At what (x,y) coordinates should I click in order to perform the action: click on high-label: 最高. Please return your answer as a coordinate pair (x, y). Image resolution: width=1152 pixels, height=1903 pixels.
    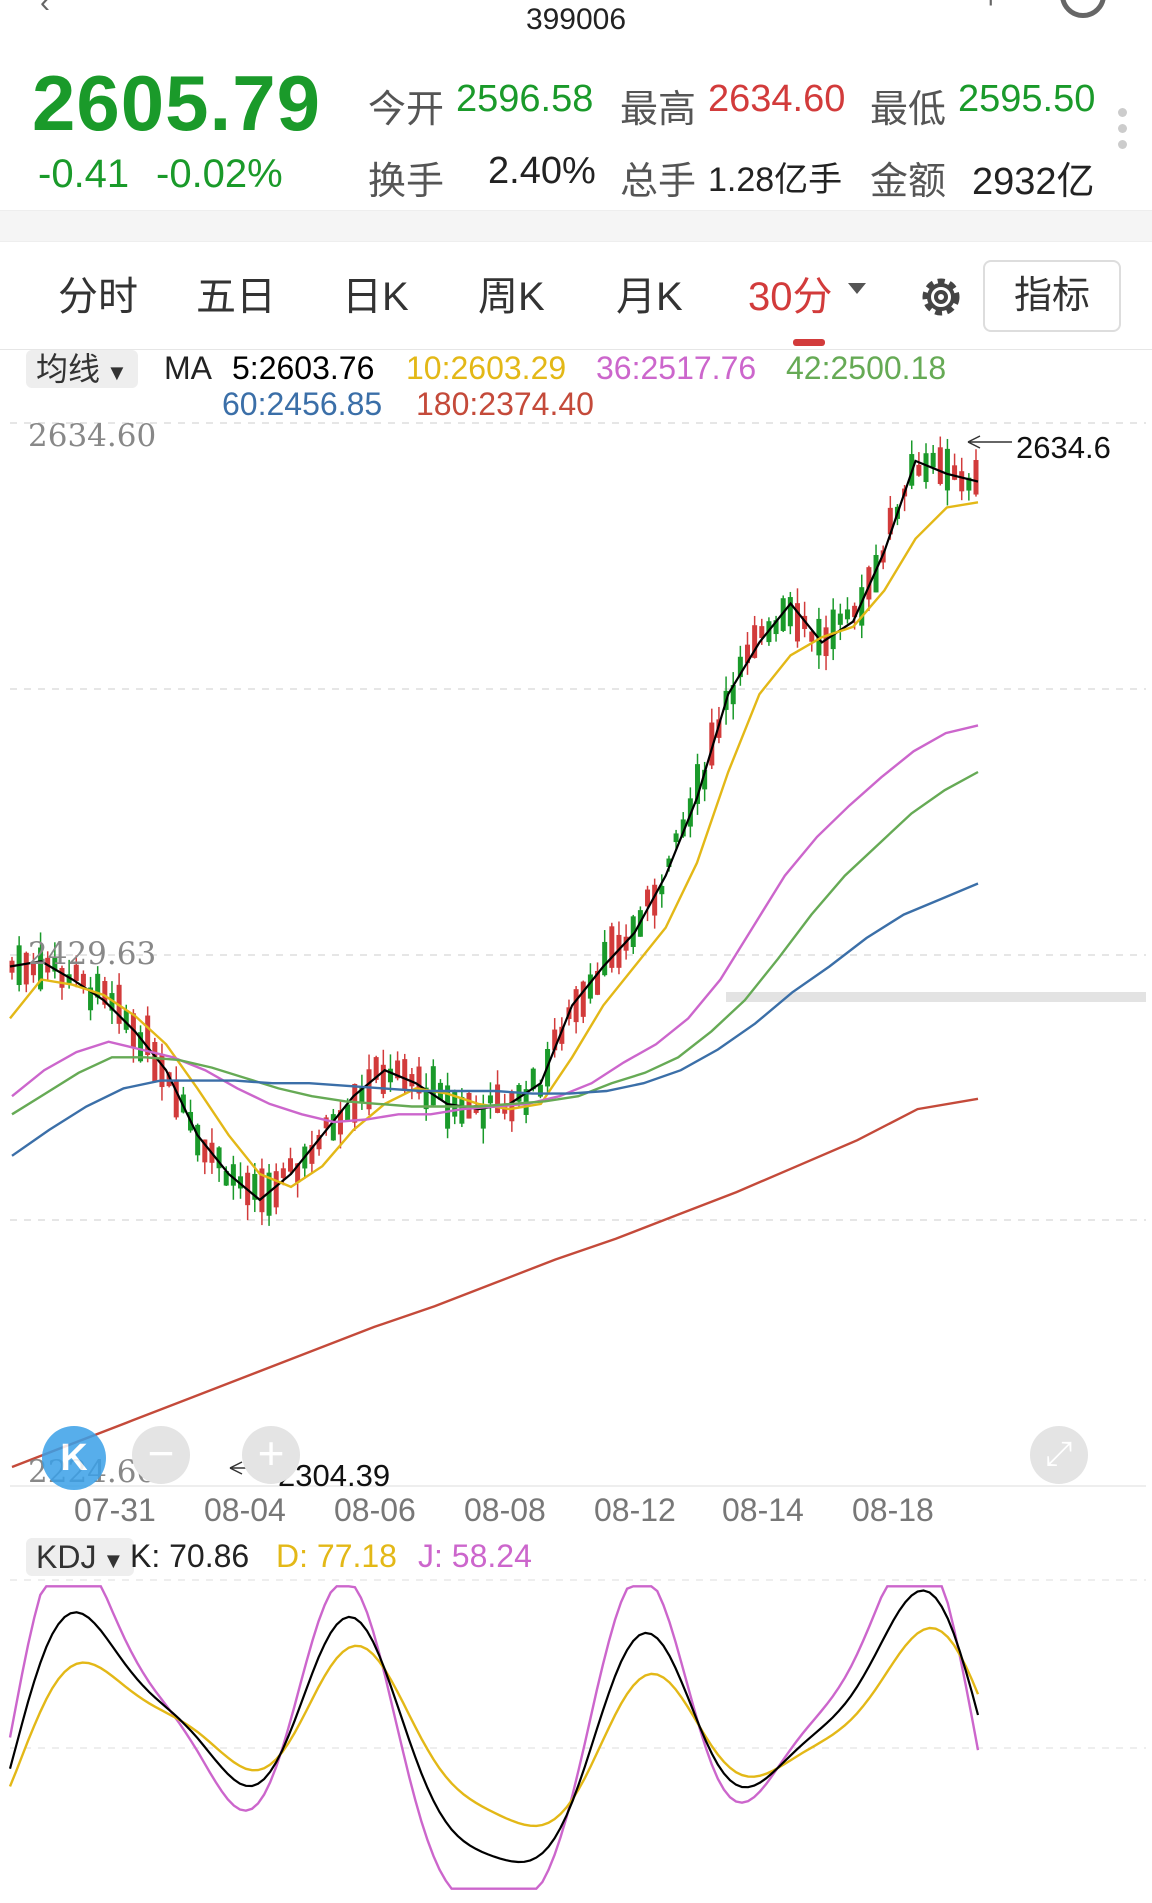
    Looking at the image, I should click on (658, 110).